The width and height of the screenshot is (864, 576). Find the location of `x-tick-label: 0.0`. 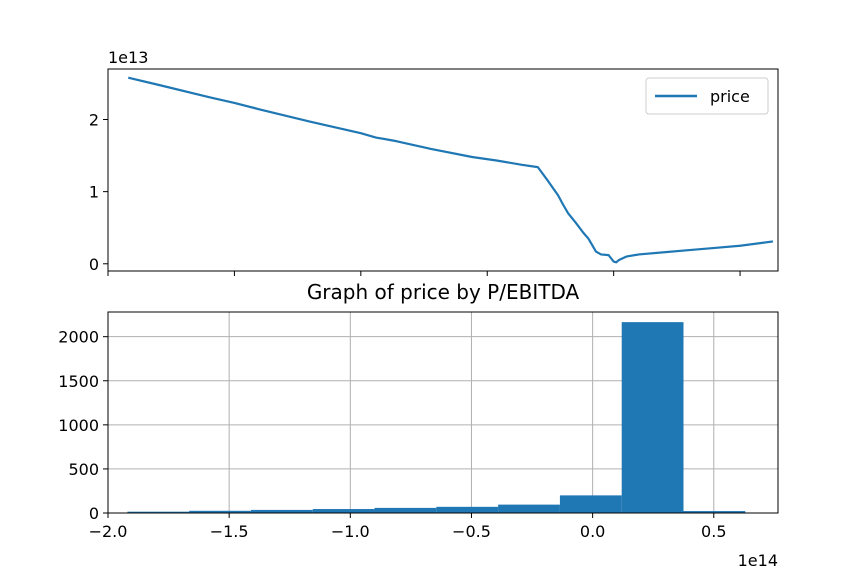

x-tick-label: 0.0 is located at coordinates (592, 531).